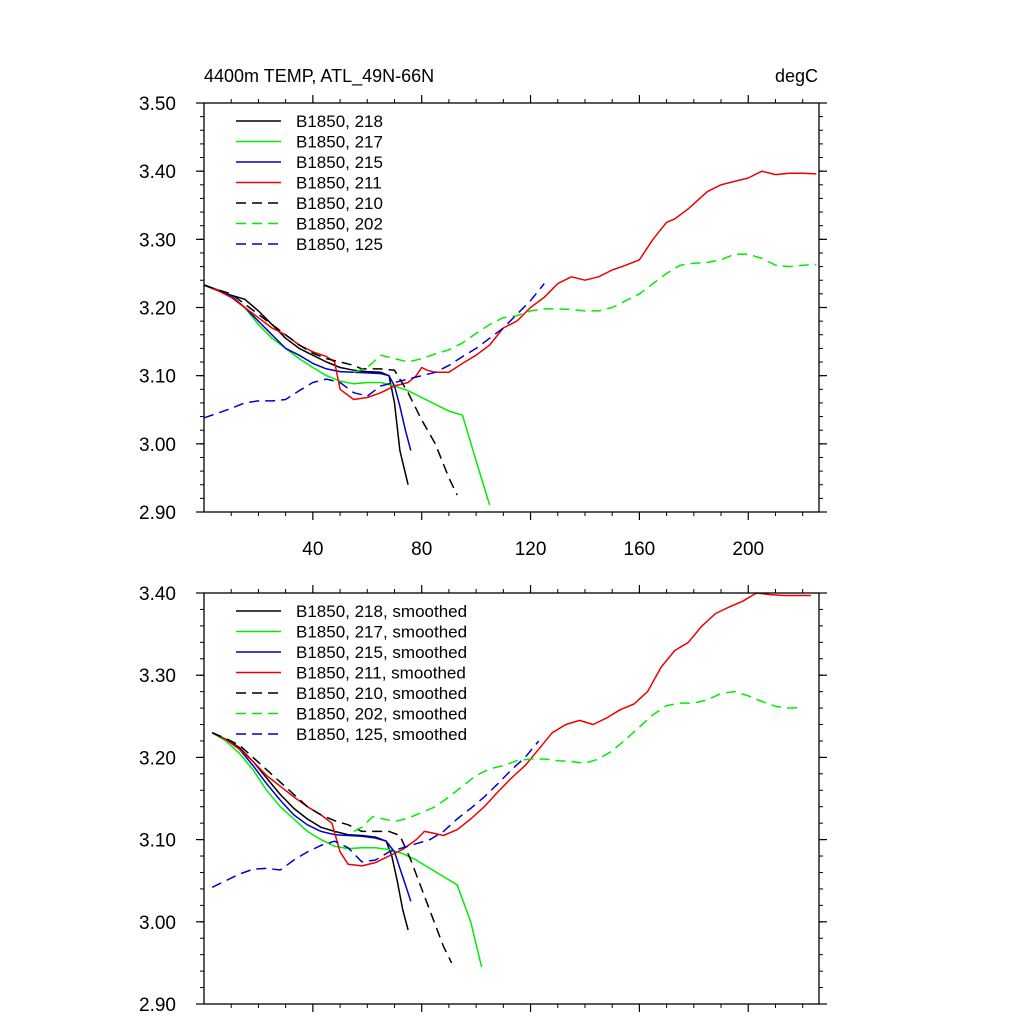 The image size is (1024, 1024). Describe the element at coordinates (157, 841) in the screenshot. I see `bottom-y-tick-label: 3.10` at that location.